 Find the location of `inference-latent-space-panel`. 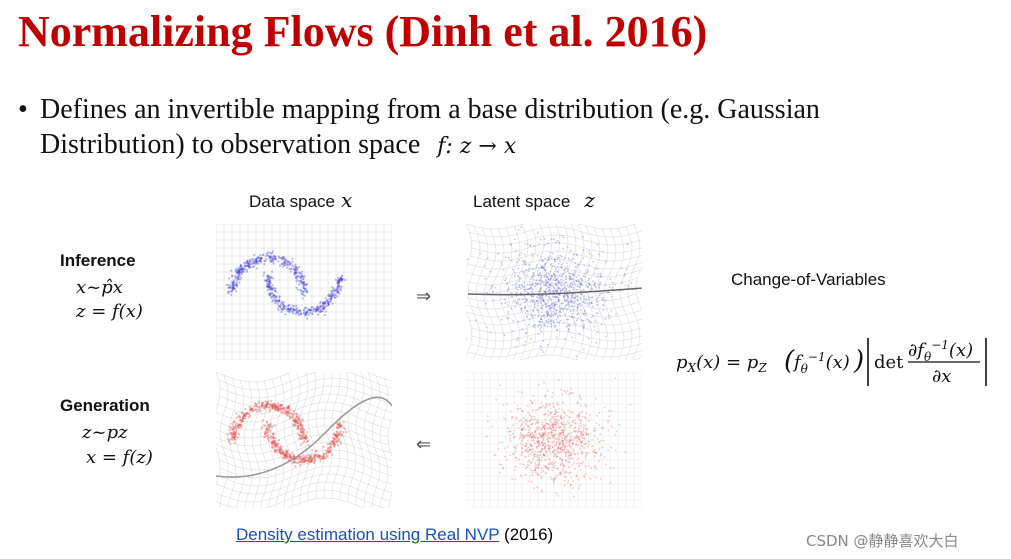

inference-latent-space-panel is located at coordinates (554, 292).